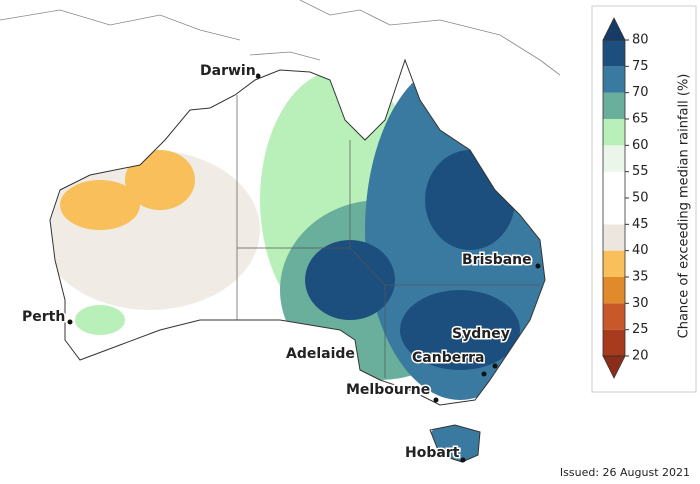 This screenshot has height=484, width=700. I want to click on colorbar-tick-label: 60, so click(640, 145).